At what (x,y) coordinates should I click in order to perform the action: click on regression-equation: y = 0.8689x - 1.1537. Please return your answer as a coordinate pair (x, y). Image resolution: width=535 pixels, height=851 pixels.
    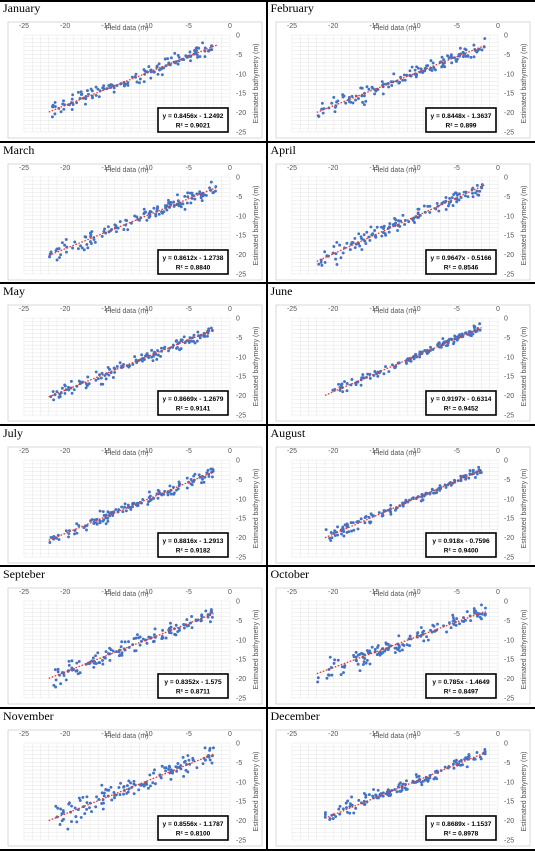
    Looking at the image, I should click on (460, 824).